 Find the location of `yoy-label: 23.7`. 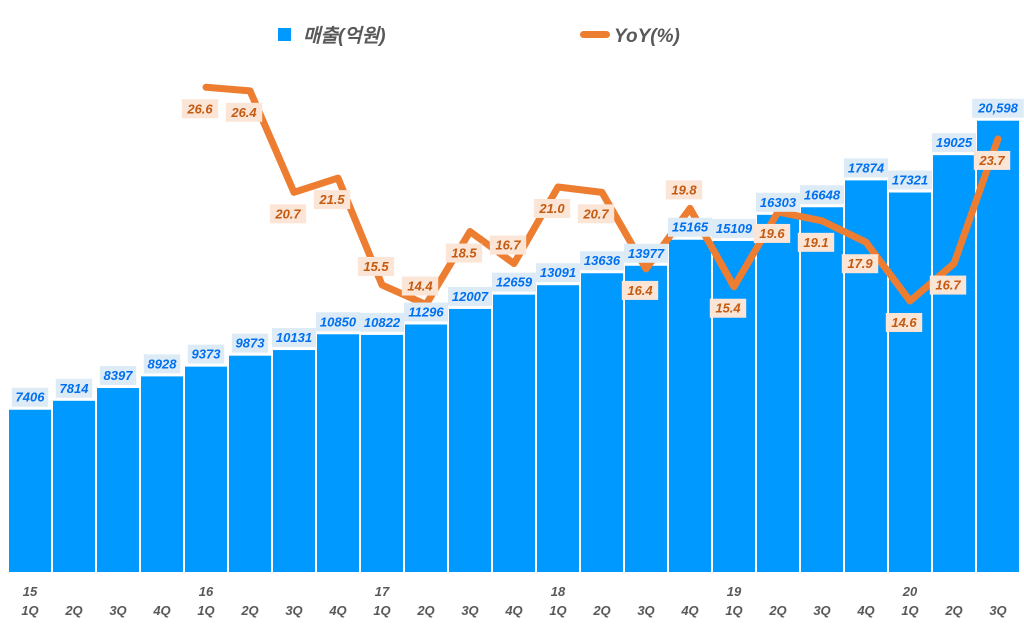

yoy-label: 23.7 is located at coordinates (991, 160).